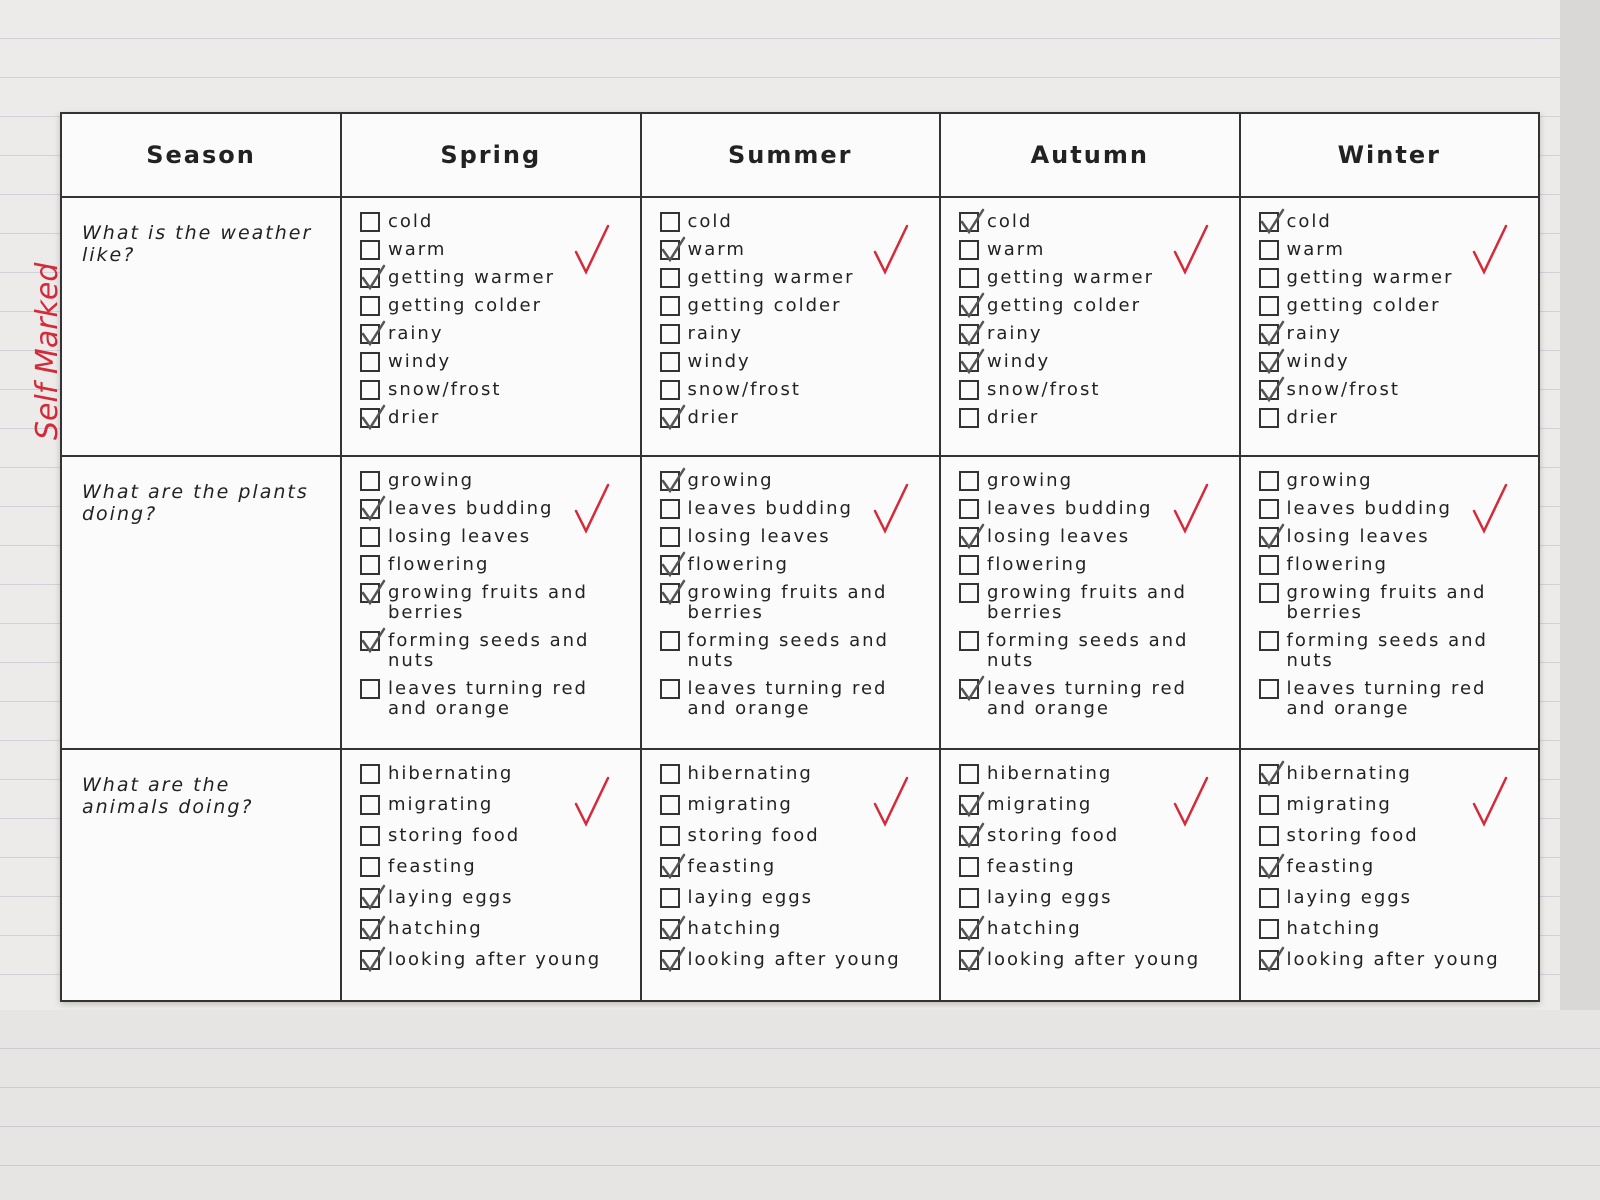 The height and width of the screenshot is (1200, 1600). I want to click on column-header: Autumn, so click(1090, 155).